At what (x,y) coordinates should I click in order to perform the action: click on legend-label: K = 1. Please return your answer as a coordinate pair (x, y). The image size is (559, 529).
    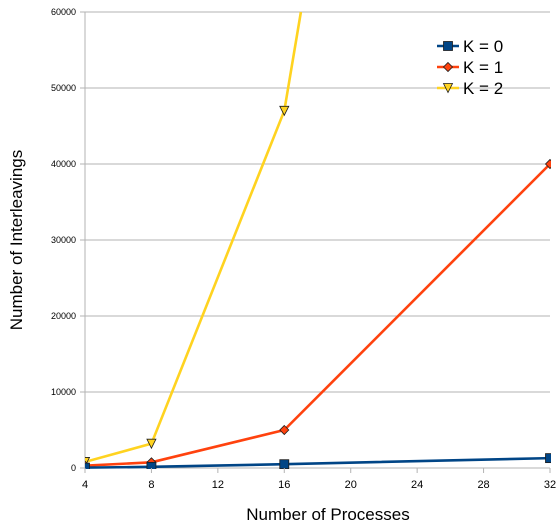
    Looking at the image, I should click on (483, 67).